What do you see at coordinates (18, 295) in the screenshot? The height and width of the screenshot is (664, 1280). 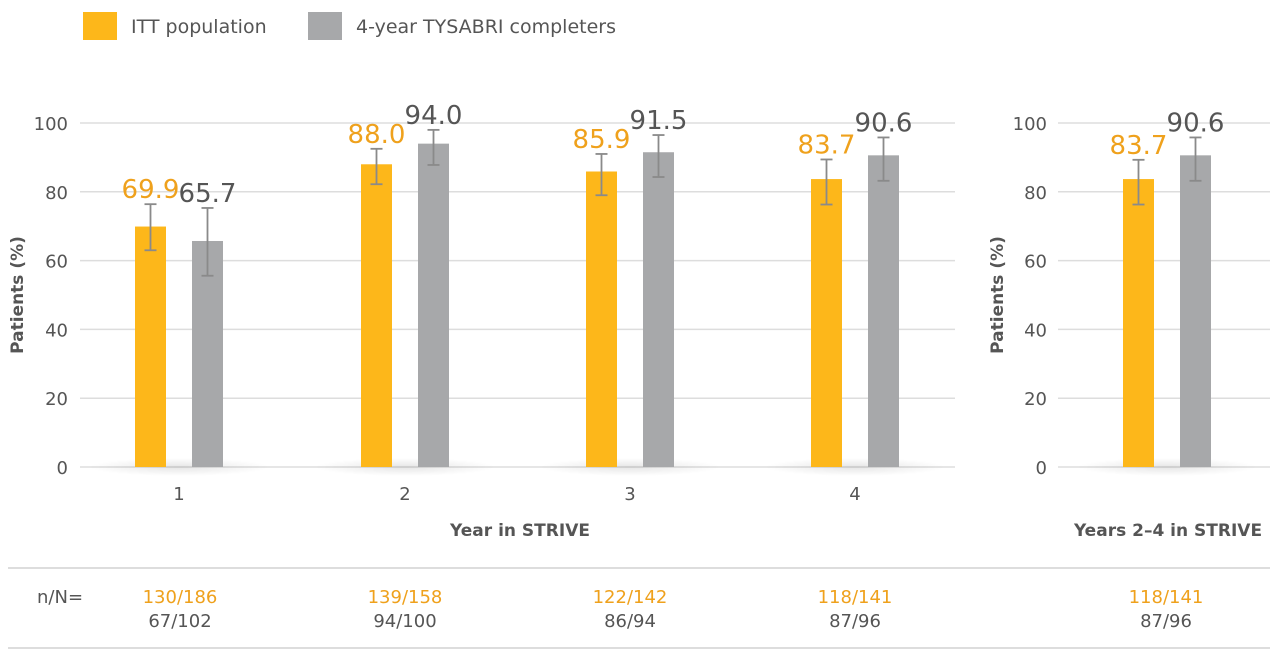 I see `y-axis-title-main: Patients (%)` at bounding box center [18, 295].